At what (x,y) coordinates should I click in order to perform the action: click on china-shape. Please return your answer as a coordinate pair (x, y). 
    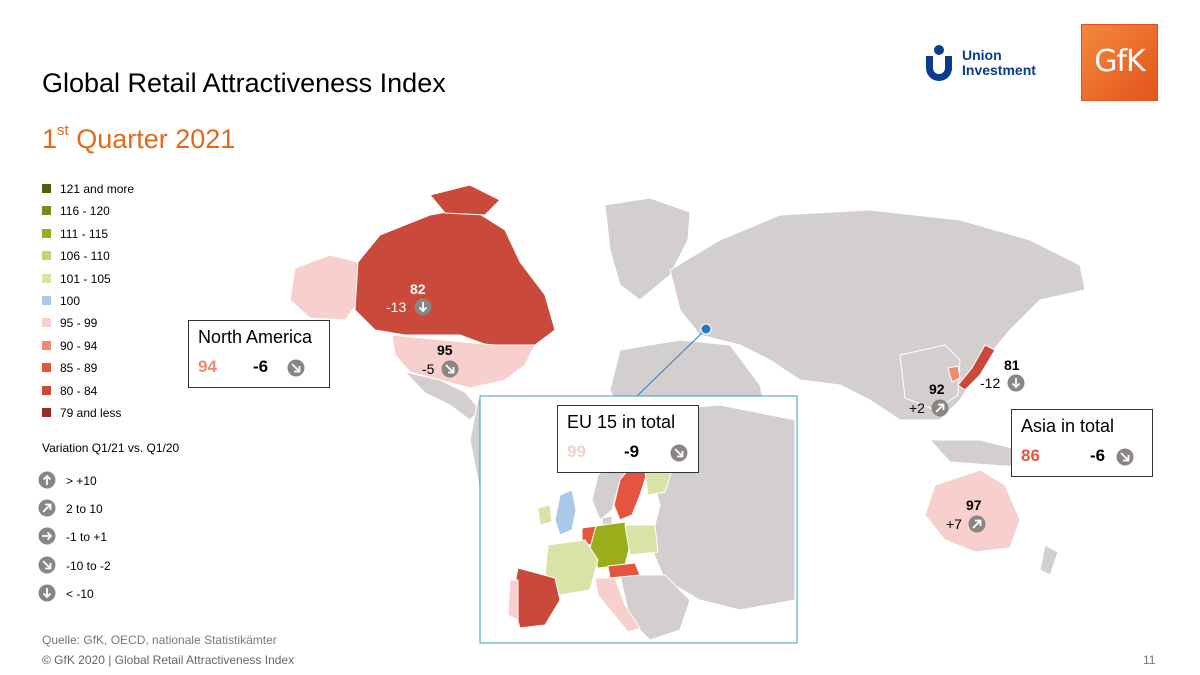
    Looking at the image, I should click on (930, 377).